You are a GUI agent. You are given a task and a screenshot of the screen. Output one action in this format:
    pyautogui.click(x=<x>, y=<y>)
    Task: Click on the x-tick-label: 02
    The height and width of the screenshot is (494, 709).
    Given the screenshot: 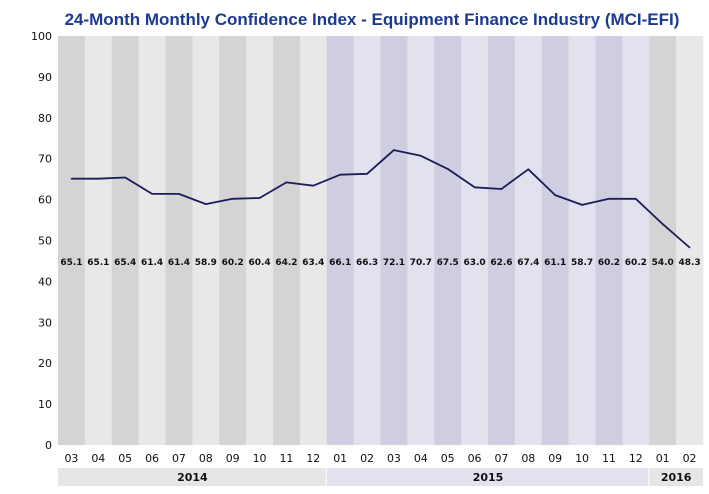 What is the action you would take?
    pyautogui.click(x=690, y=458)
    